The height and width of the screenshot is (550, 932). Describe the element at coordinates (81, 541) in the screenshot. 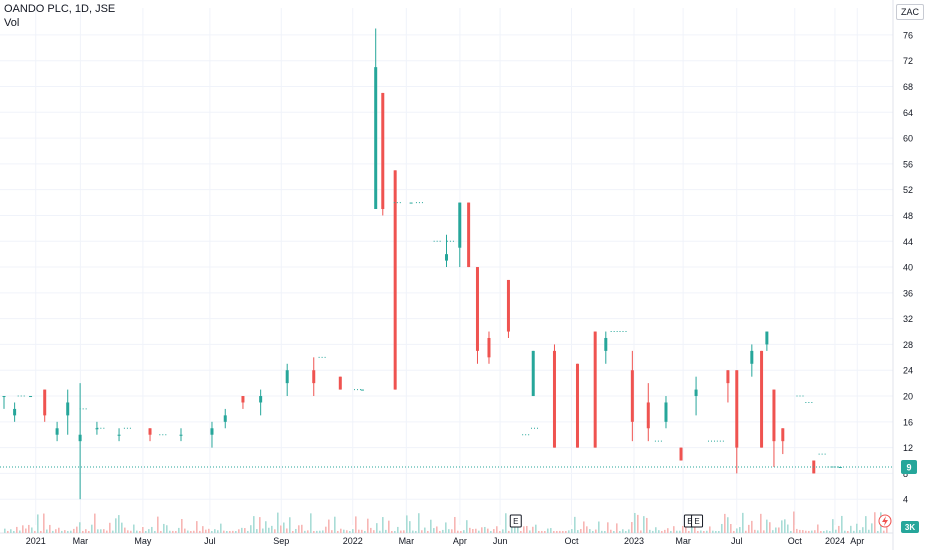

I see `time-tick-label: Mar` at that location.